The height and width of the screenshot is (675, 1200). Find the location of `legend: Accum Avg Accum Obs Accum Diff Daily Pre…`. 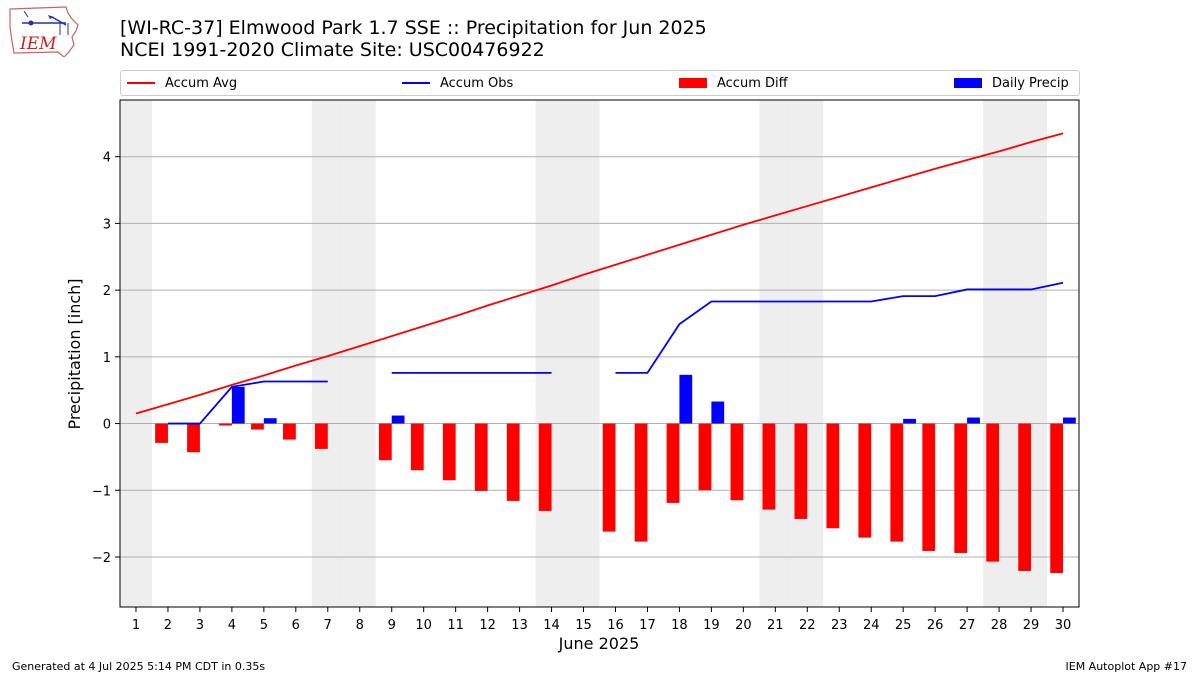

legend: Accum Avg Accum Obs Accum Diff Daily Pre… is located at coordinates (600, 83).